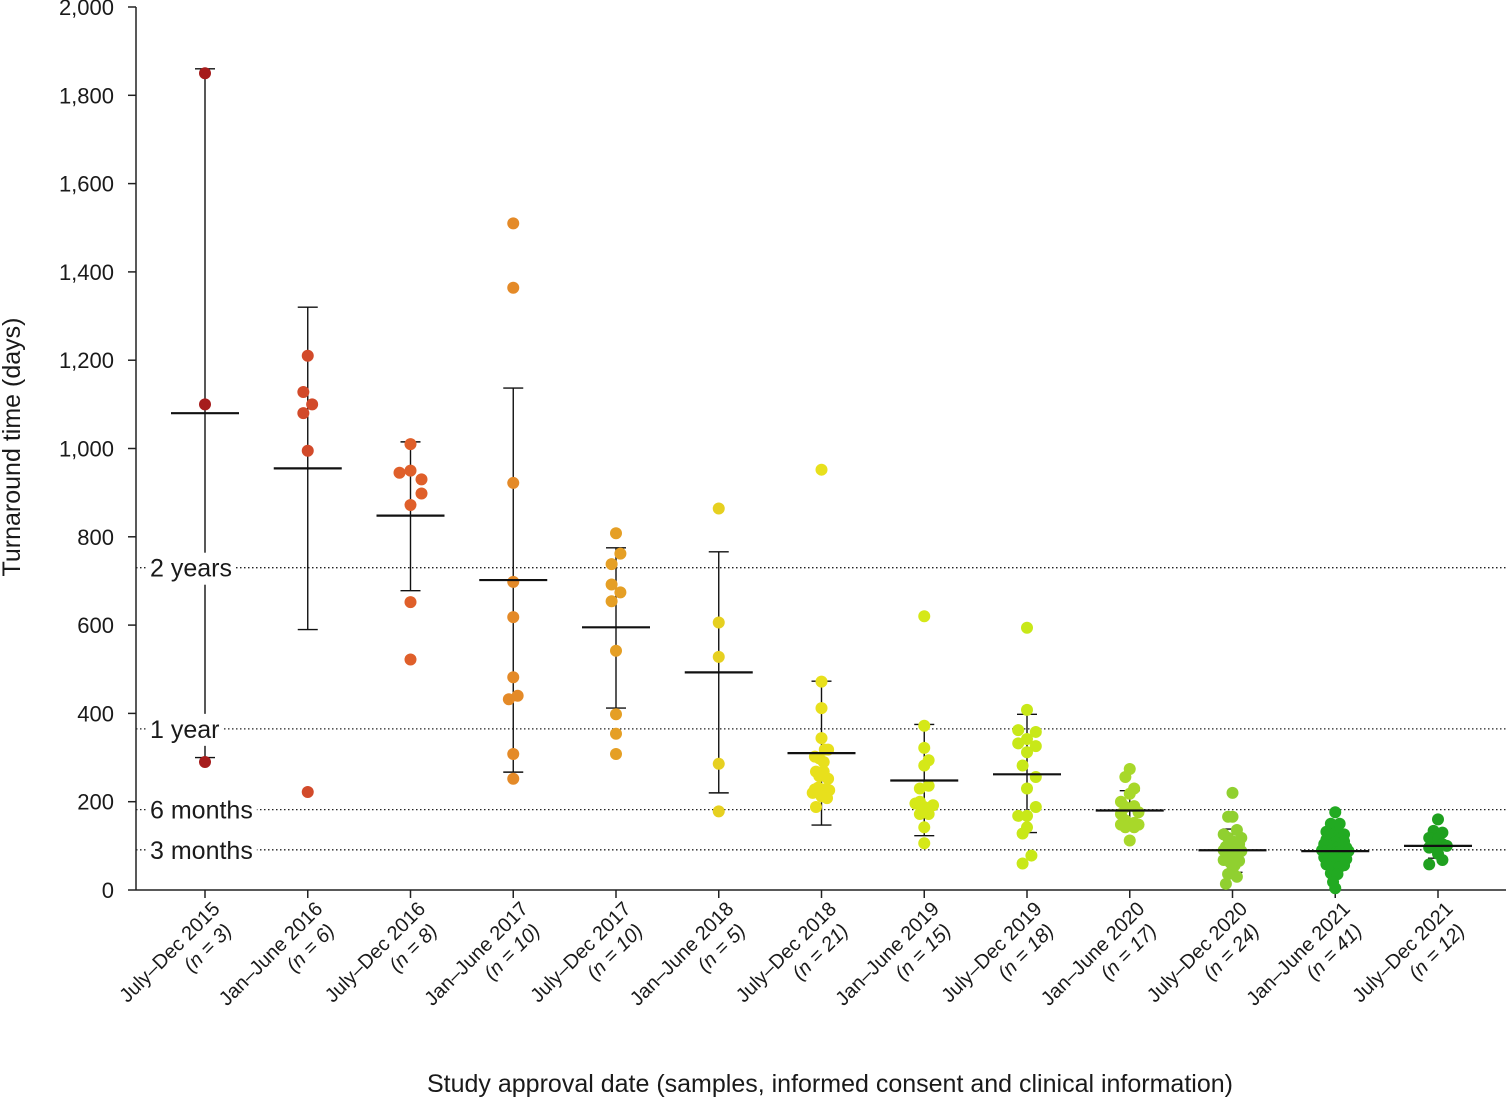 The height and width of the screenshot is (1104, 1508). Describe the element at coordinates (1304, 954) in the screenshot. I see `x-category-label: Jan–June 2021(n = 41)` at that location.